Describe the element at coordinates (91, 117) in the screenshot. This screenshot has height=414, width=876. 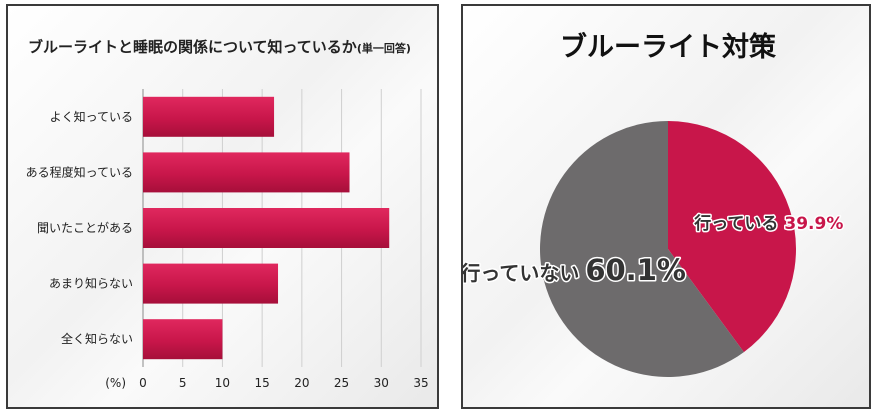
I see `category-label: よく知っている` at that location.